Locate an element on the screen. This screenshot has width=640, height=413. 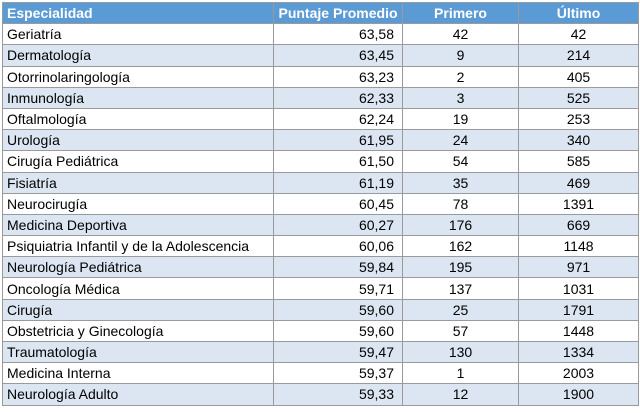
cell-ultimo: 971 is located at coordinates (578, 267).